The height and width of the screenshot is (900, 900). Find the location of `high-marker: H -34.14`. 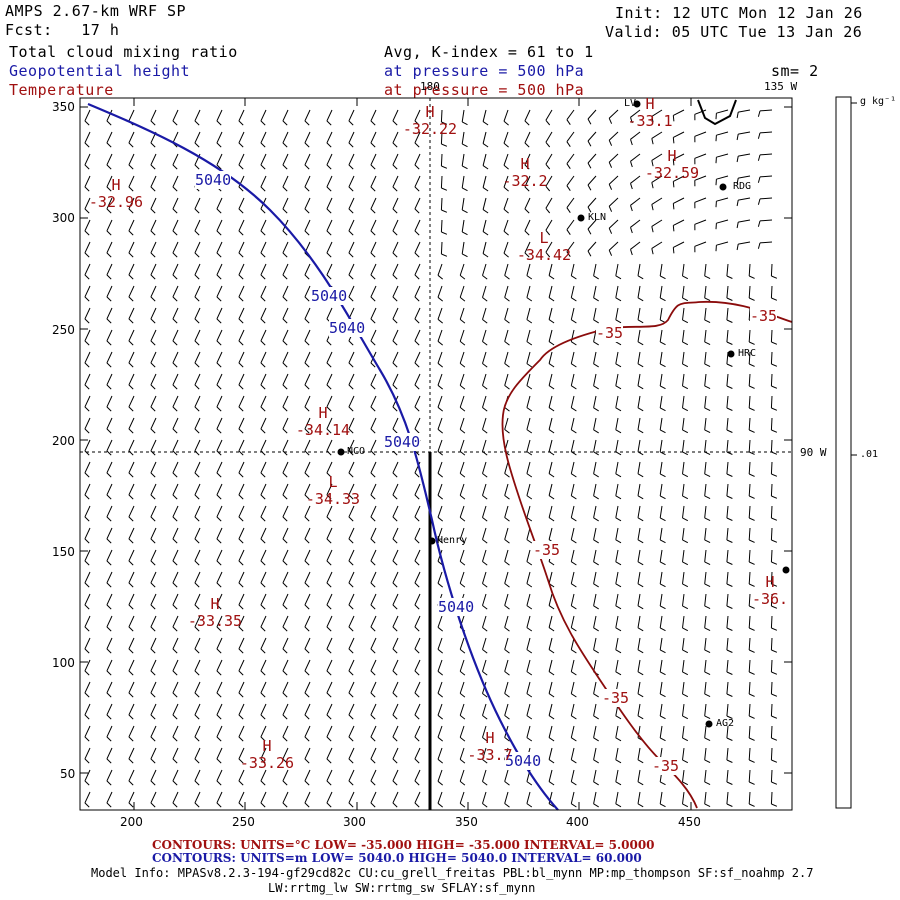

high-marker: H -34.14 is located at coordinates (323, 422).